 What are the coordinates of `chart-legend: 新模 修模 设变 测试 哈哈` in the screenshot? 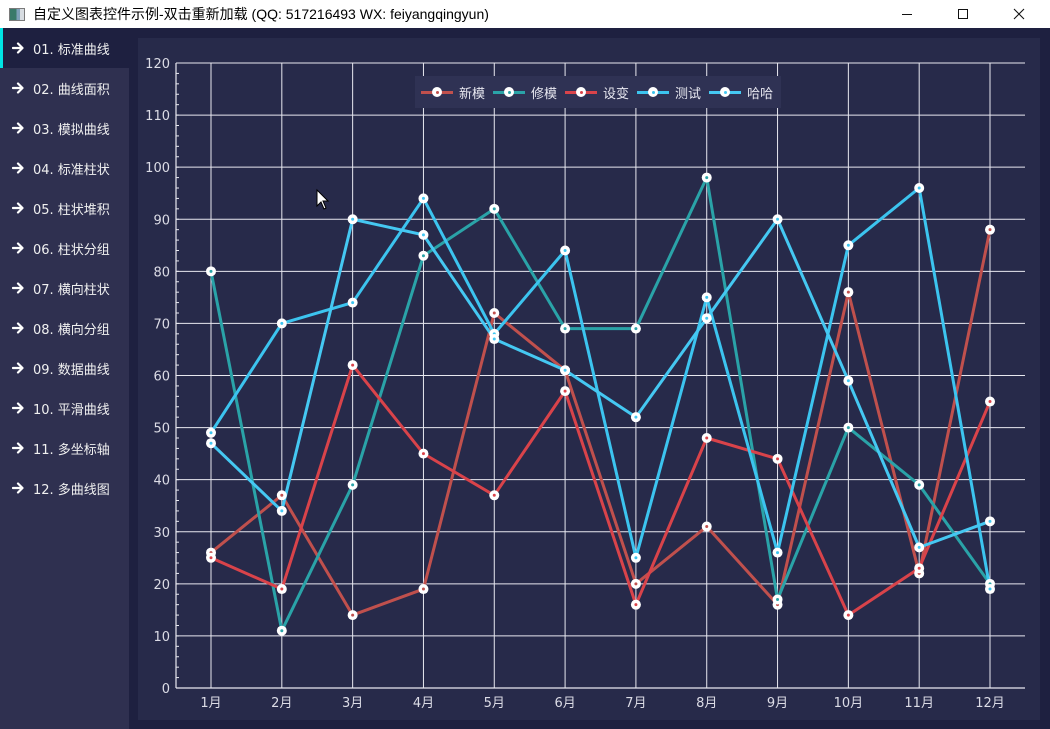 It's located at (598, 92).